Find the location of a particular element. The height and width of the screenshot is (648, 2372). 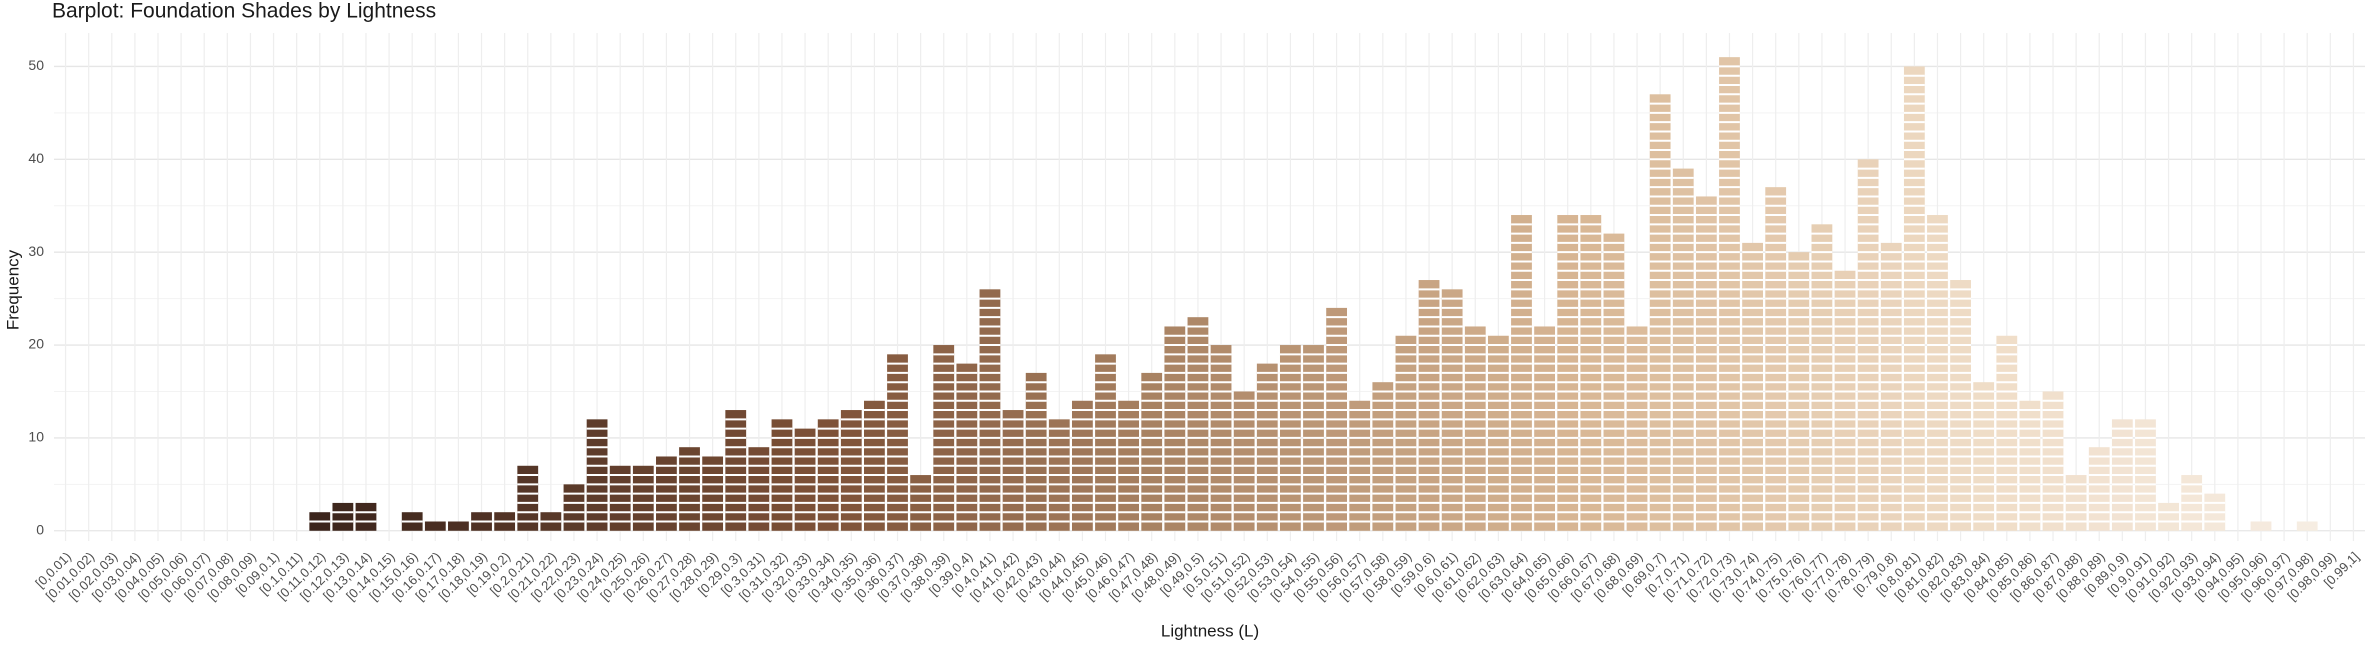

y-tick-label: 0 is located at coordinates (40, 529).